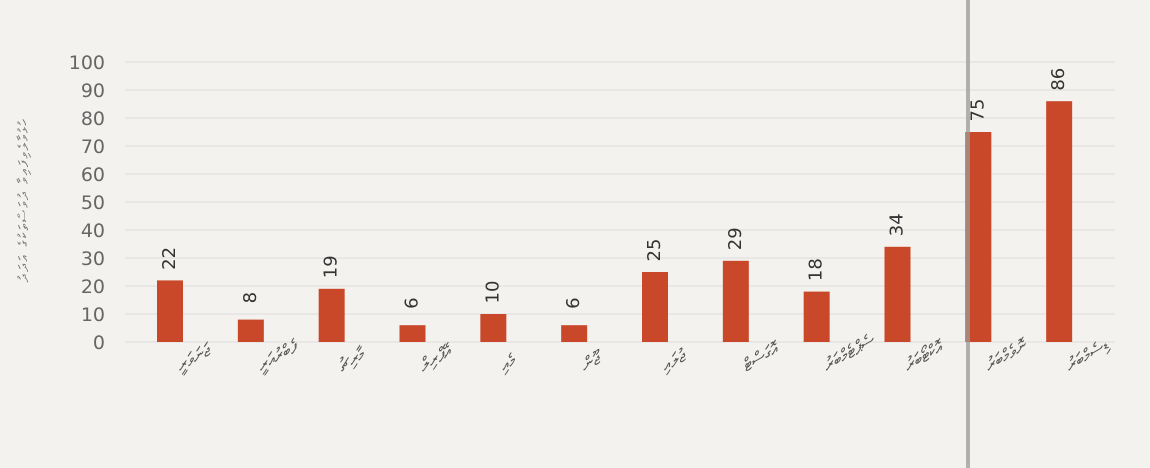 This screenshot has width=1150, height=468. I want to click on x-tick-label: މެއި, so click(508, 363).